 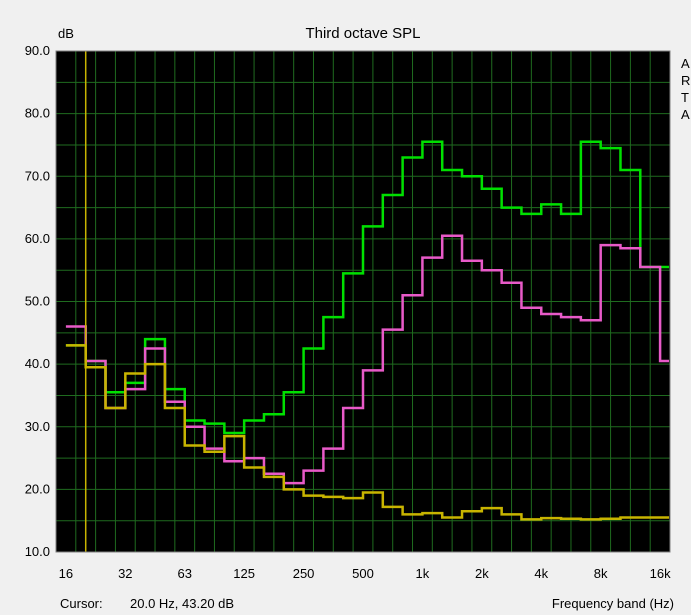 I want to click on x-tick-label: 8k, so click(x=601, y=573).